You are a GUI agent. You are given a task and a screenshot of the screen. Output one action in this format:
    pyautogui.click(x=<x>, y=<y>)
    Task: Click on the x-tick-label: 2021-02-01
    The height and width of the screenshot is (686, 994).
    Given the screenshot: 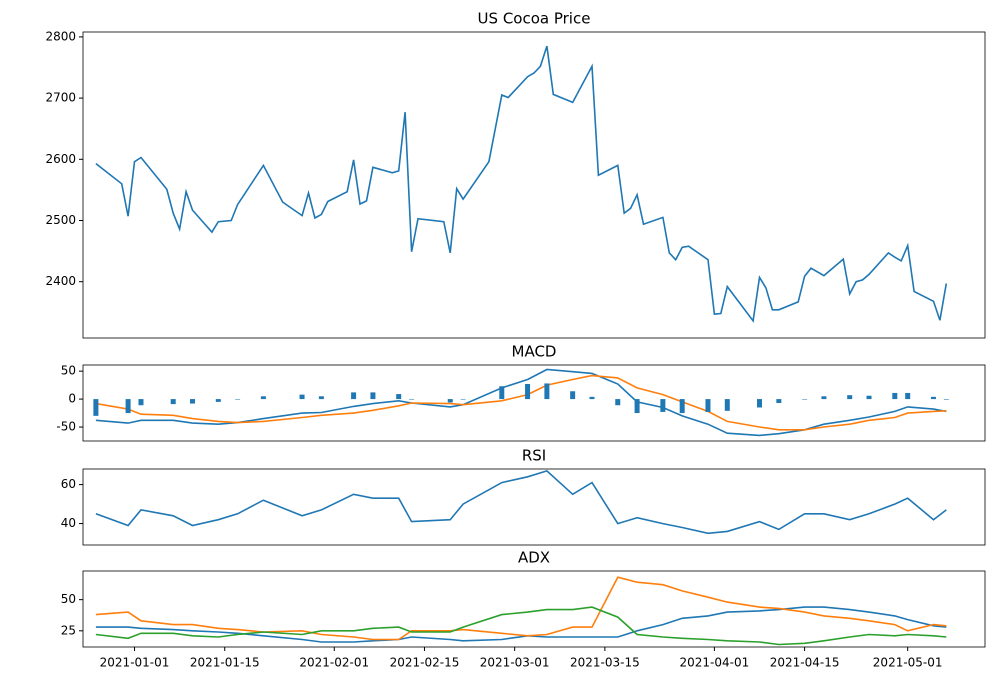 What is the action you would take?
    pyautogui.click(x=334, y=663)
    